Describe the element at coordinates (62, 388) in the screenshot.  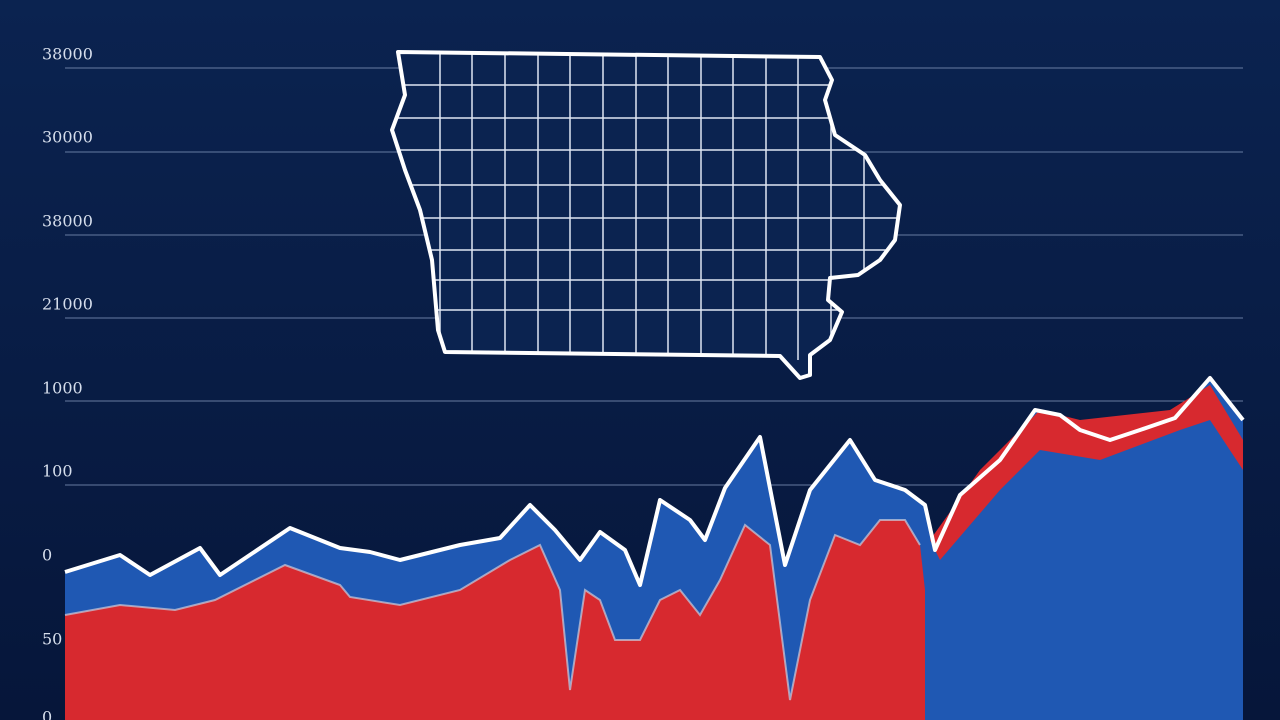
I see `axis-label: 1000` at that location.